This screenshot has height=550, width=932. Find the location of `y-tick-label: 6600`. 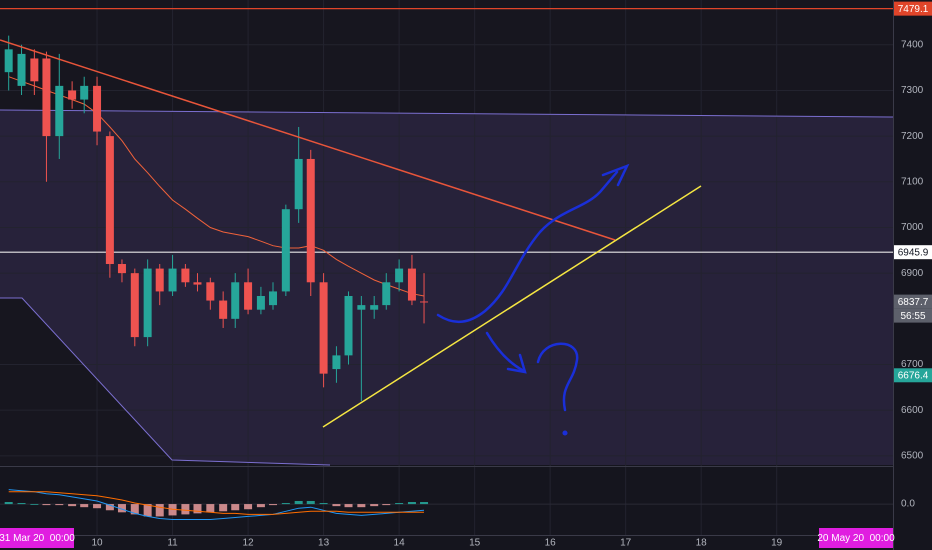

y-tick-label: 6600 is located at coordinates (912, 410).